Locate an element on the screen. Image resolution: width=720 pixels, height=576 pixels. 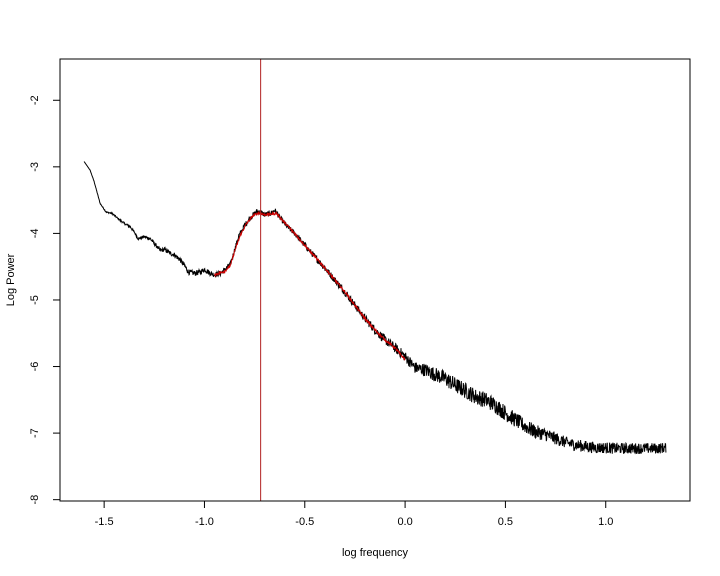
y-axis: -8 -7 -6 -5 -4 -3 -2 is located at coordinates (45, 300).